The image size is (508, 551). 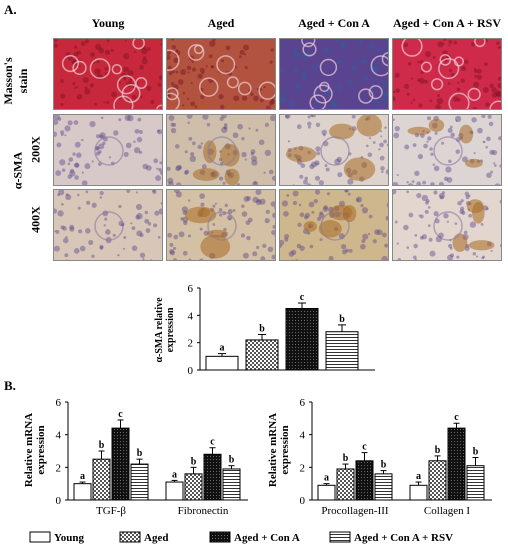 I want to click on legend-graphic: Young Aged Aged + Con A Aged + Con A + RSV, so click(x=241, y=537).